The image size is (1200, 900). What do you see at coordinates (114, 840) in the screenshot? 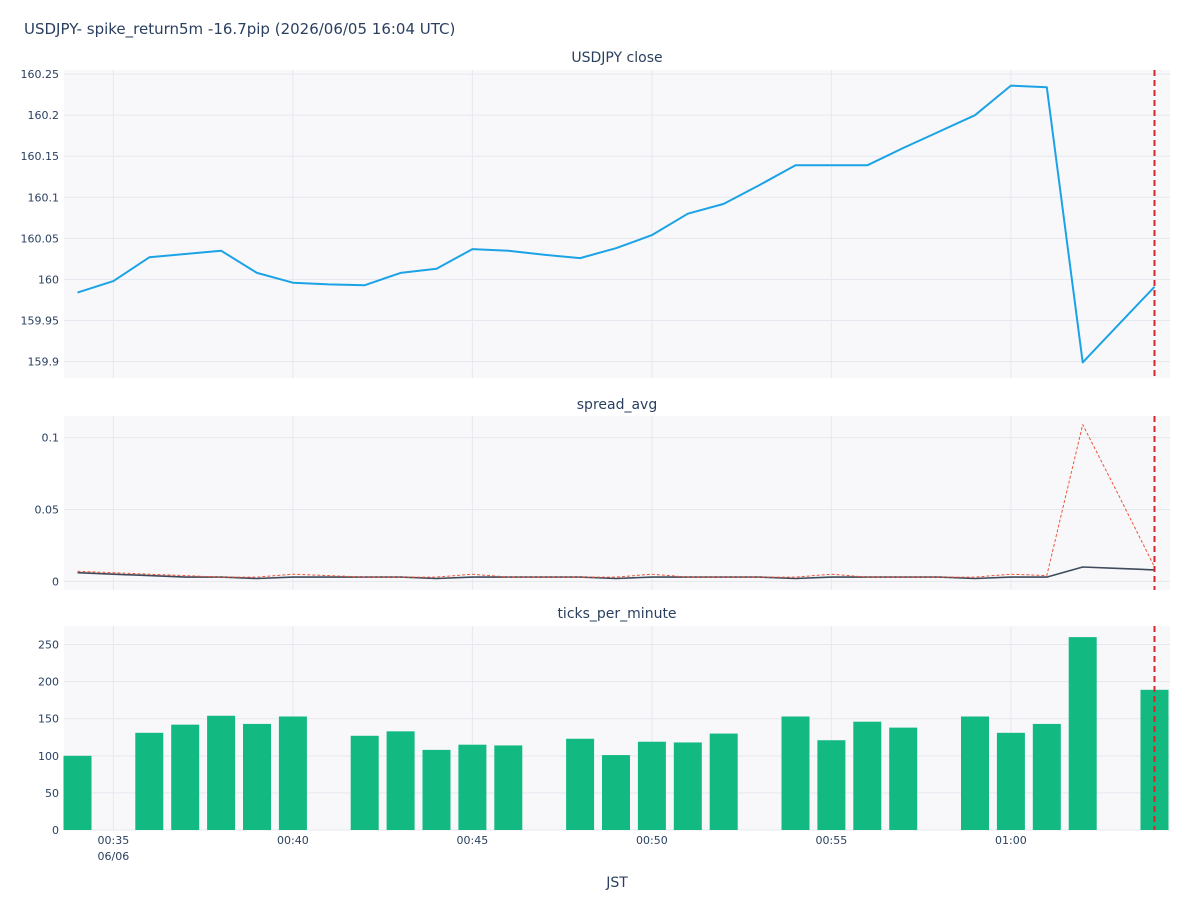
I see `x-tick-label: 00:35` at bounding box center [114, 840].